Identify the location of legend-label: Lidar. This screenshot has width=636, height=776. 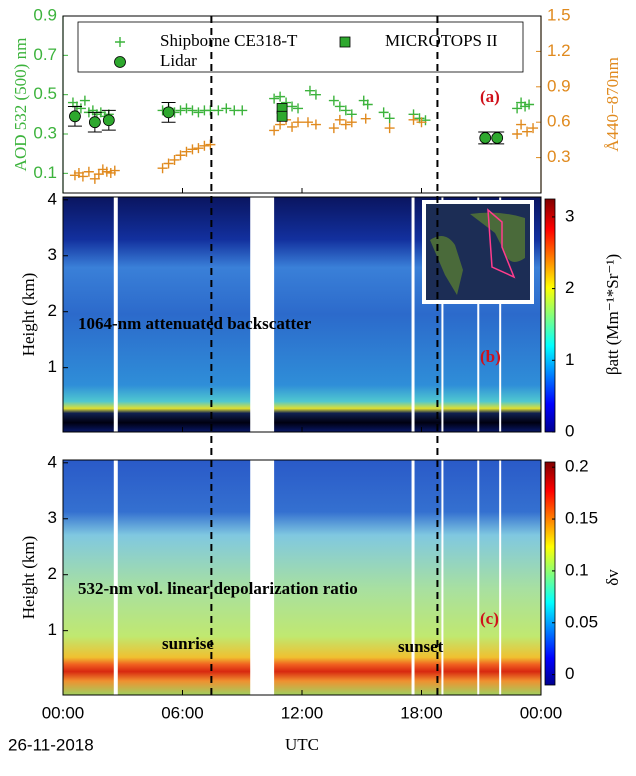
(178, 60).